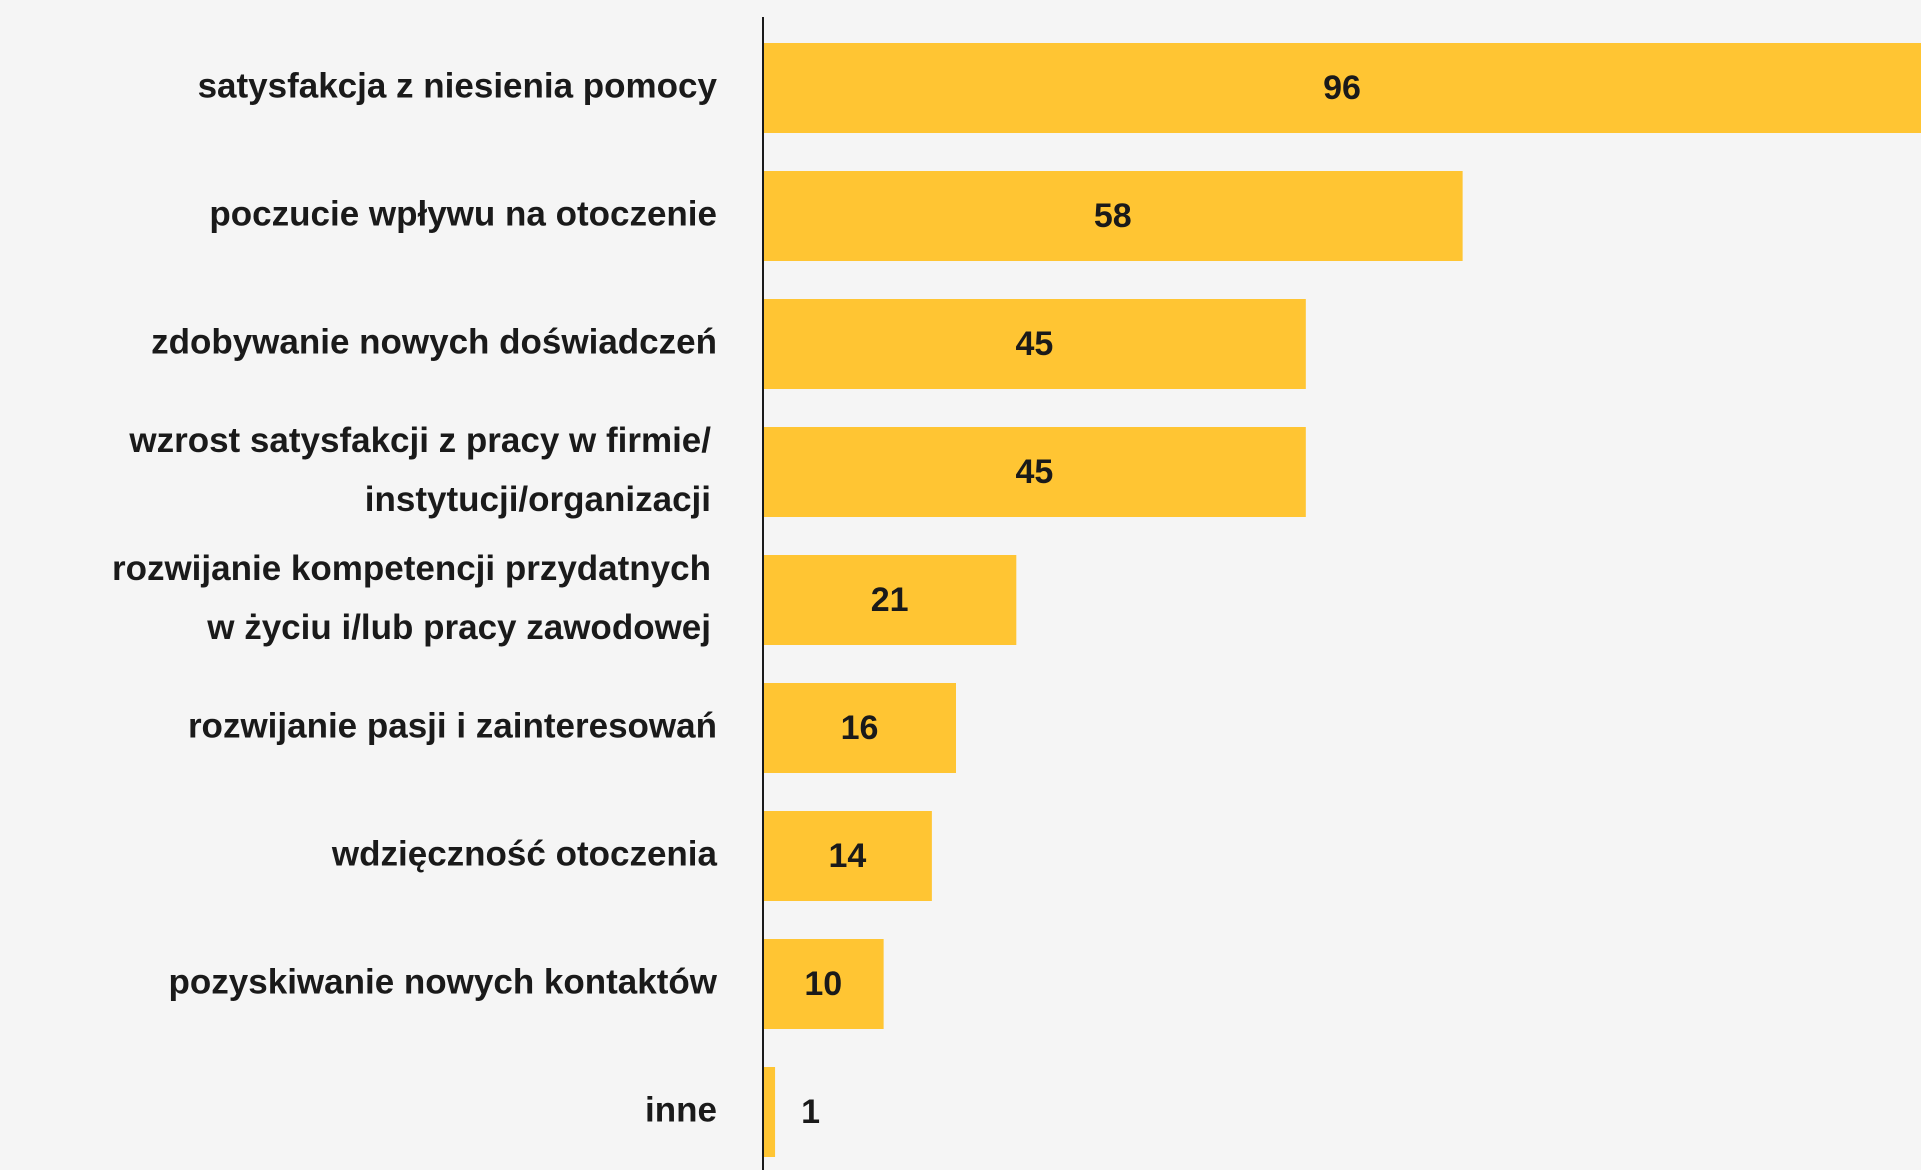  Describe the element at coordinates (524, 853) in the screenshot. I see `category-label: wdzięczność otoczenia` at that location.